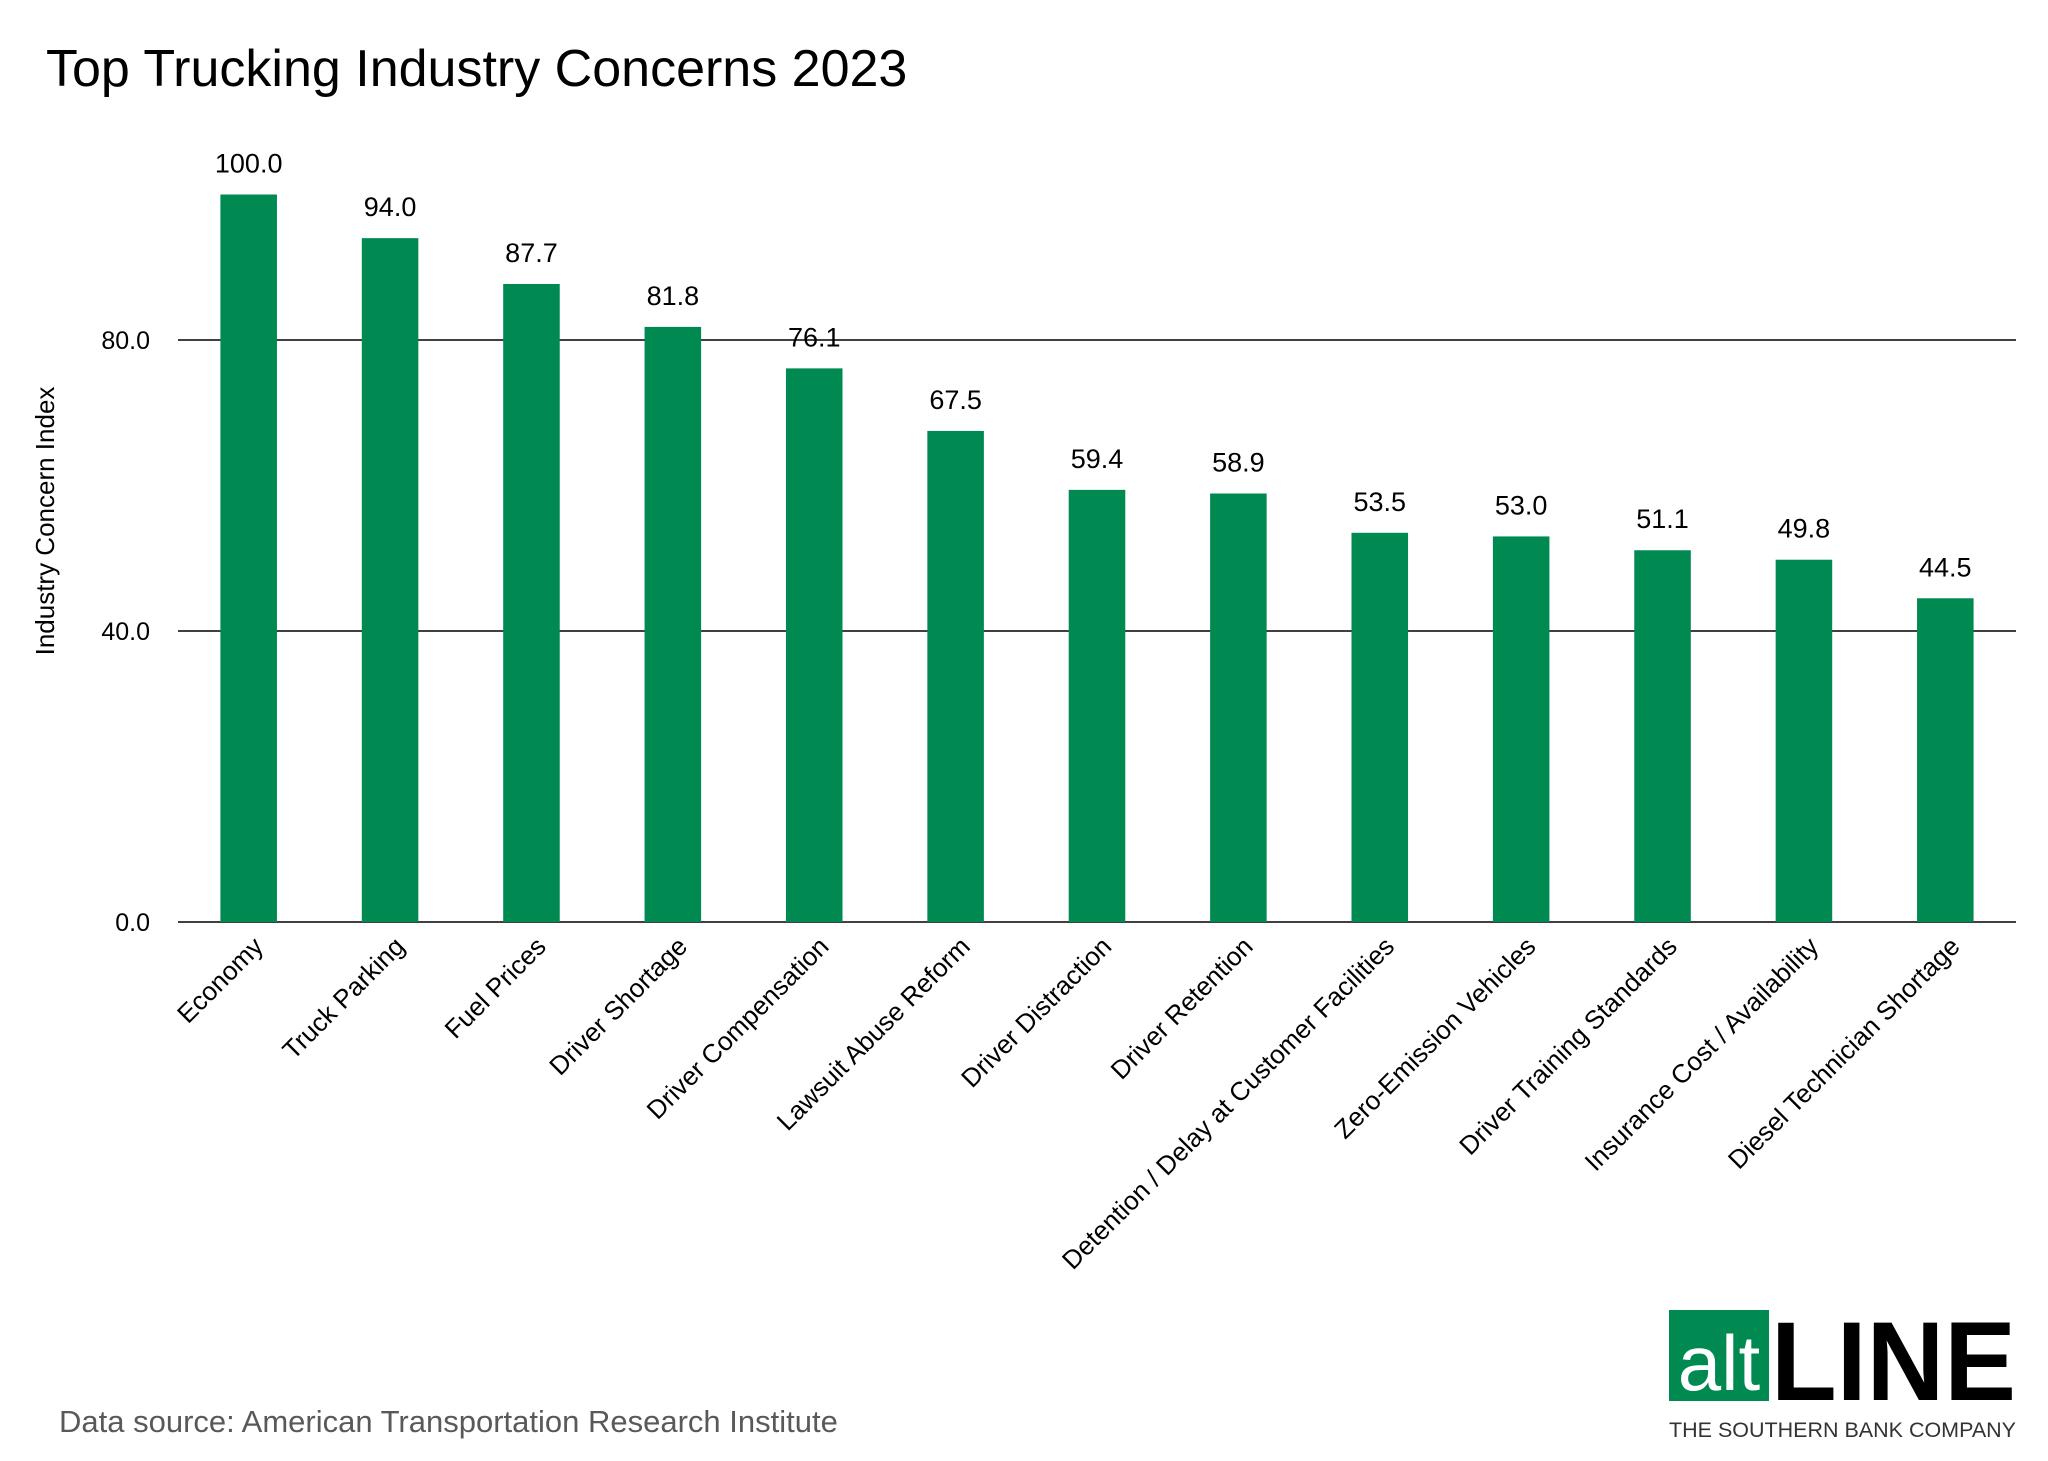 This screenshot has height=1461, width=2048. Describe the element at coordinates (1379, 502) in the screenshot. I see `data-label: 53.5` at that location.